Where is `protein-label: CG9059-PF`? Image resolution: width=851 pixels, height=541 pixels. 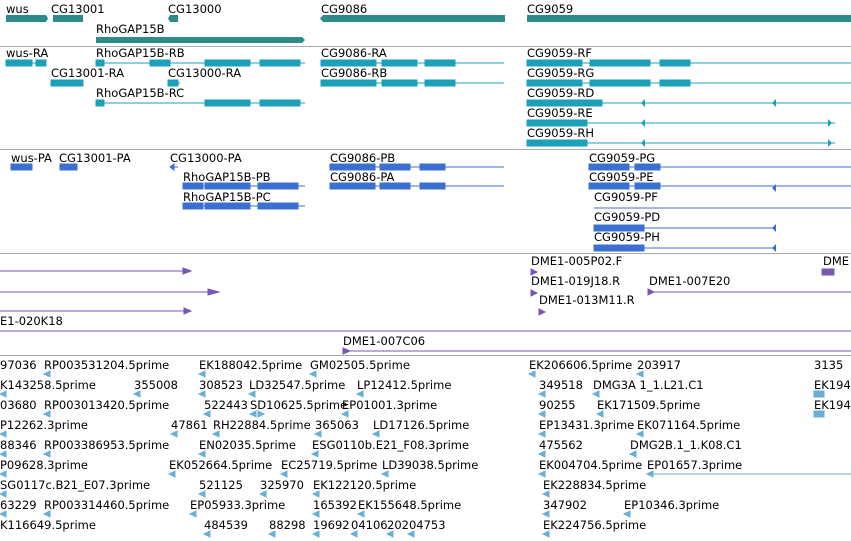 protein-label: CG9059-PF is located at coordinates (626, 197).